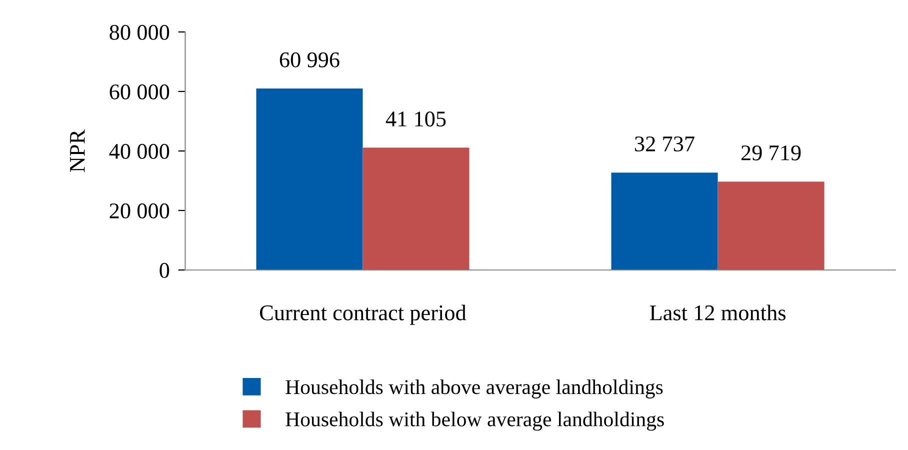 The image size is (908, 450). What do you see at coordinates (140, 92) in the screenshot?
I see `y-tick-label: 60 000` at bounding box center [140, 92].